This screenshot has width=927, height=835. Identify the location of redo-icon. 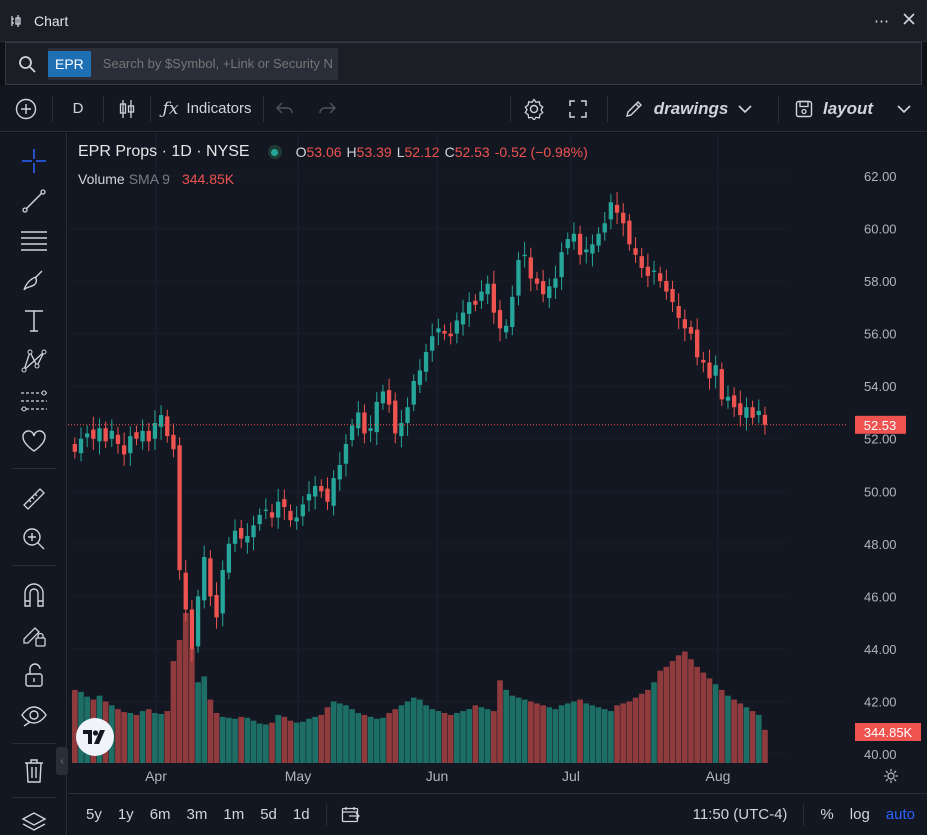
(327, 109).